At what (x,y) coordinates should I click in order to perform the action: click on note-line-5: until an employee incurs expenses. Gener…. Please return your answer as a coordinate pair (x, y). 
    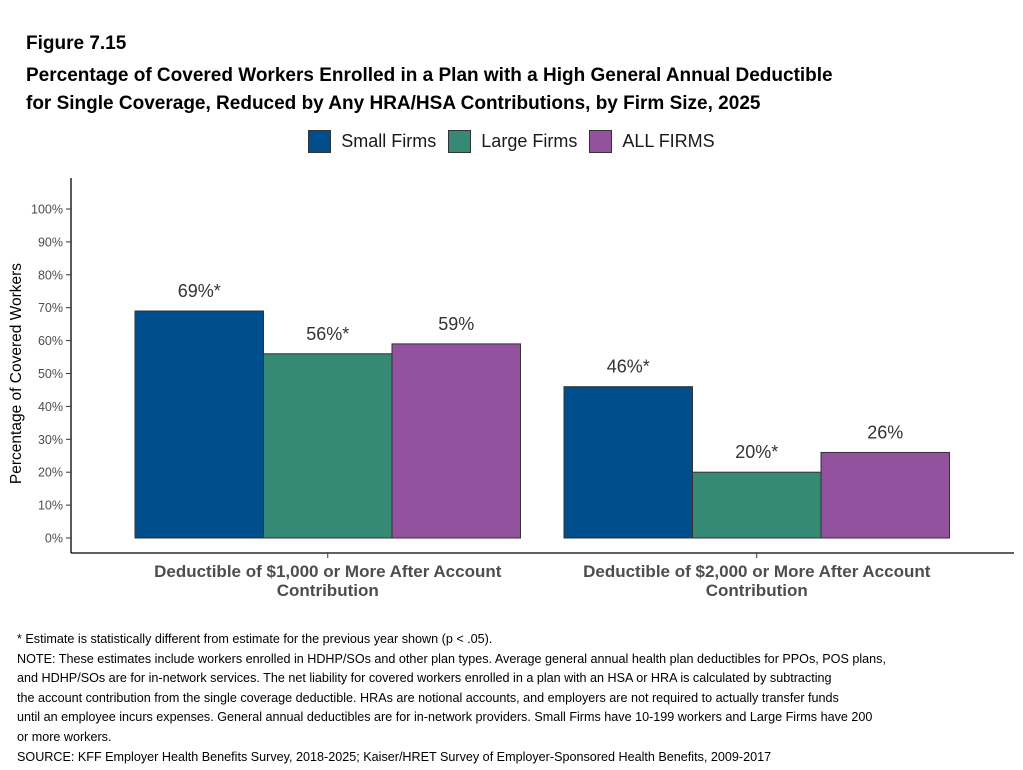
    Looking at the image, I should click on (445, 717).